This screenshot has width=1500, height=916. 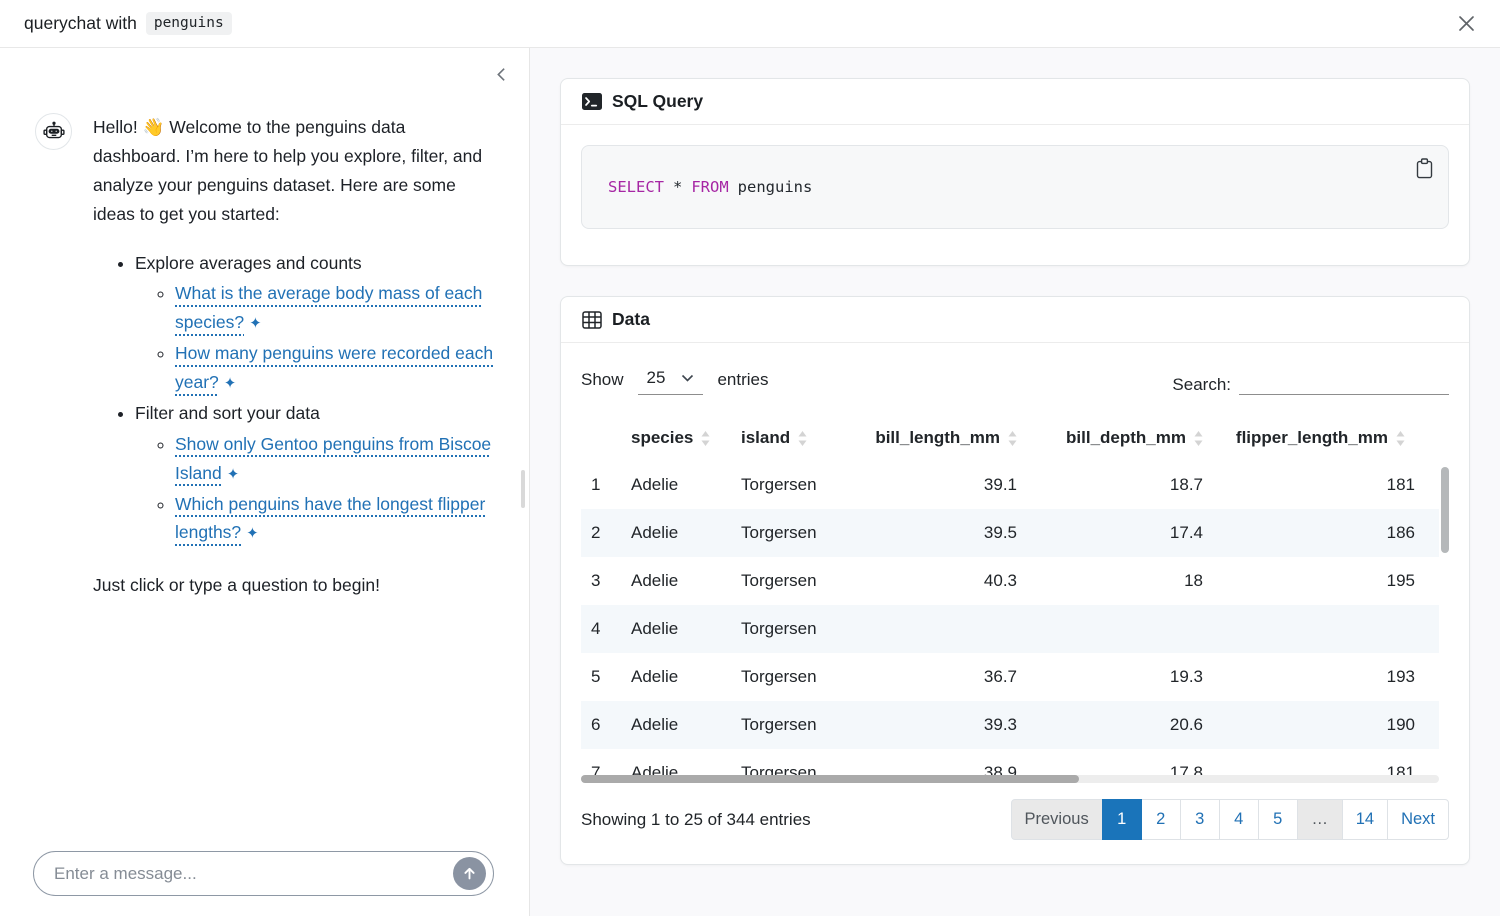 I want to click on table-row: 2 Adelie Torgersen 39.5 17.4 186, so click(x=1010, y=533).